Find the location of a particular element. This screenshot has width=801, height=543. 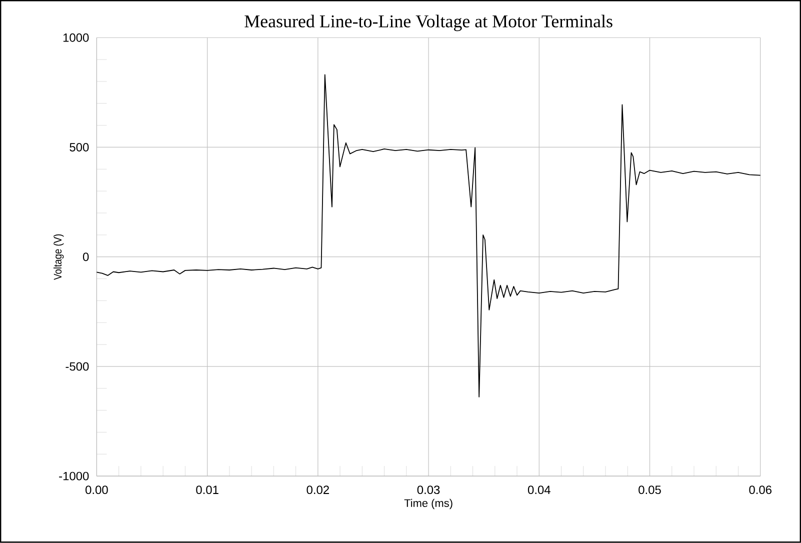

x-tick-label: 0.05 is located at coordinates (649, 490).